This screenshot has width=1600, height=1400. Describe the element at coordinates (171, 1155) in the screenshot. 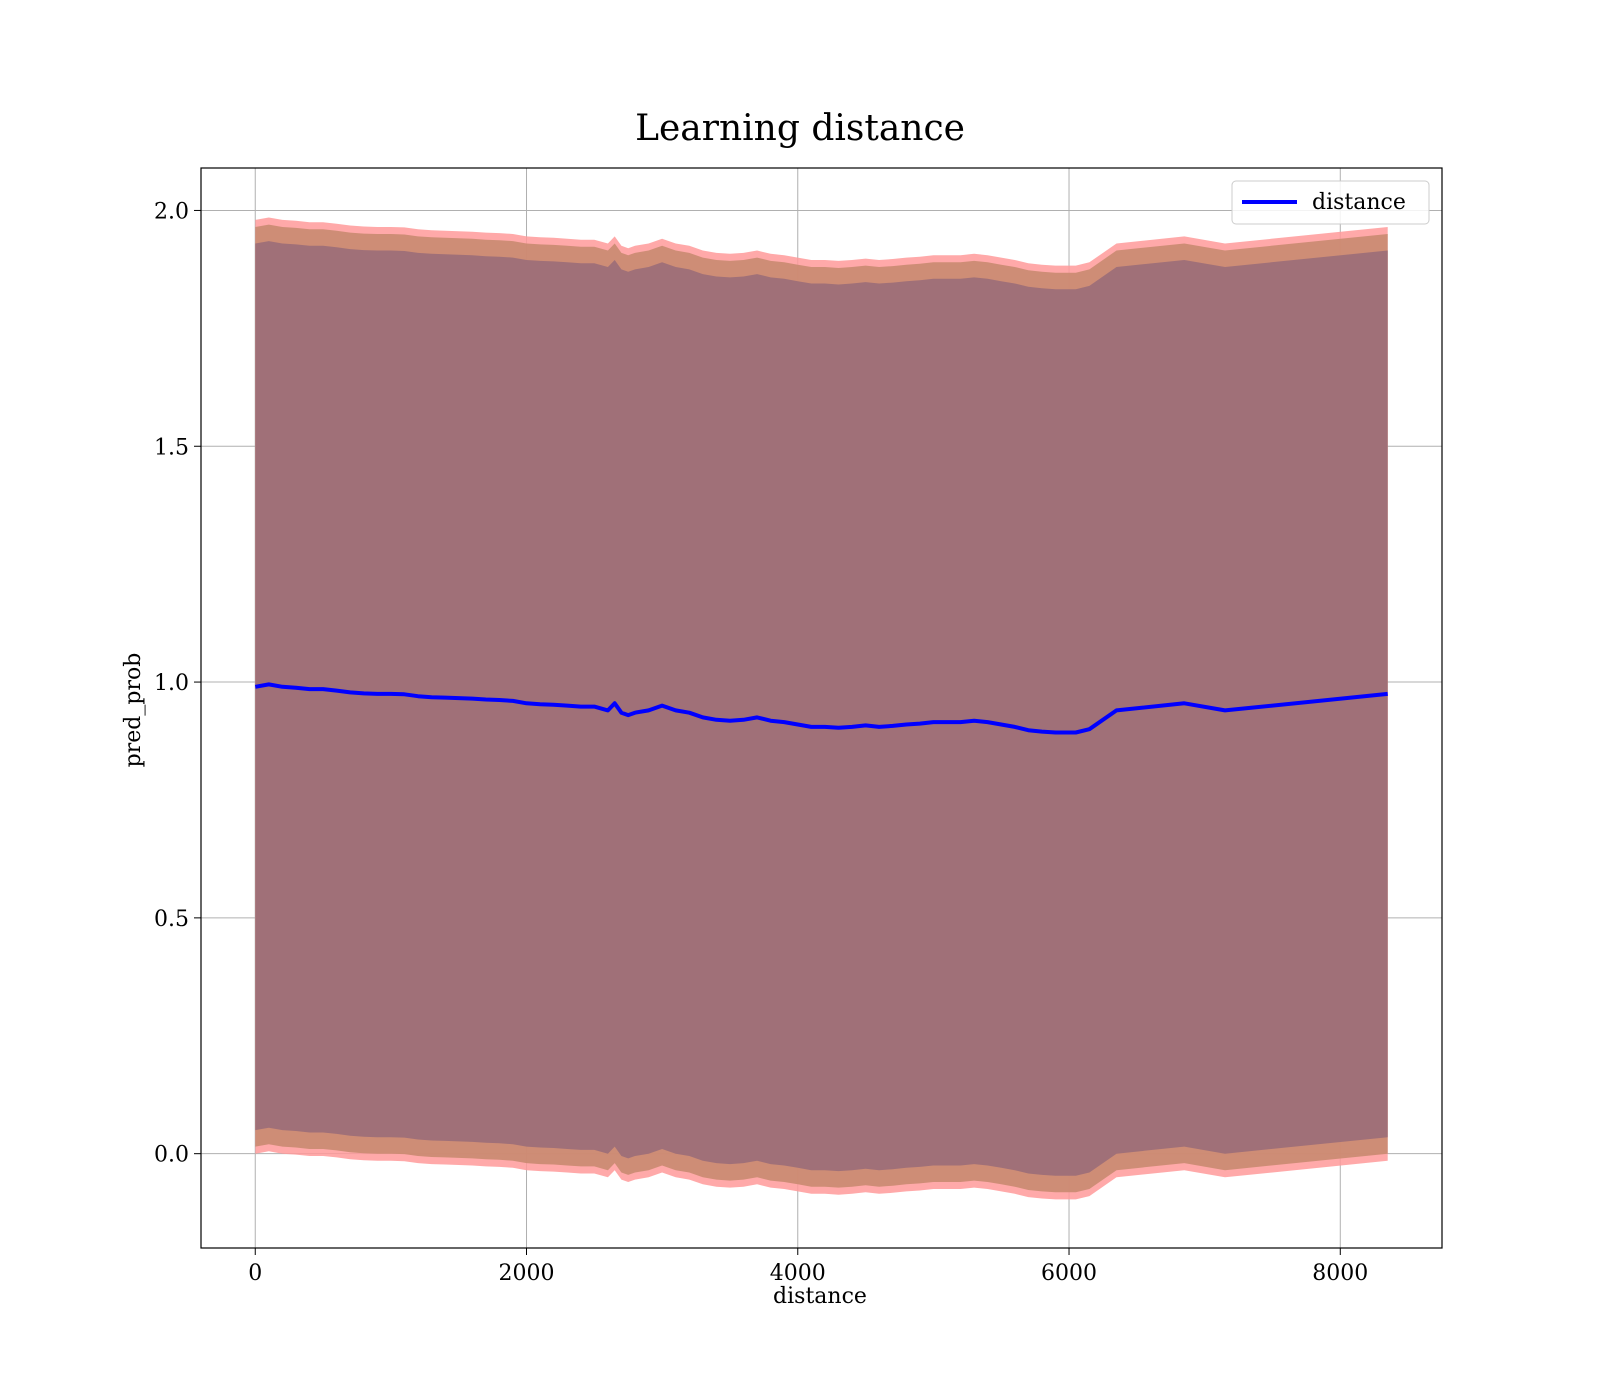

I see `y-tick-label-0: 0.0` at that location.